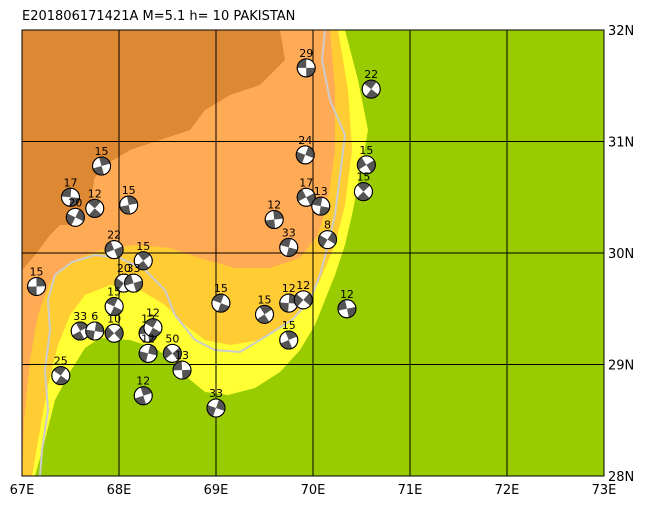 The image size is (648, 505). Describe the element at coordinates (621, 477) in the screenshot. I see `latitude-label: 28N` at that location.